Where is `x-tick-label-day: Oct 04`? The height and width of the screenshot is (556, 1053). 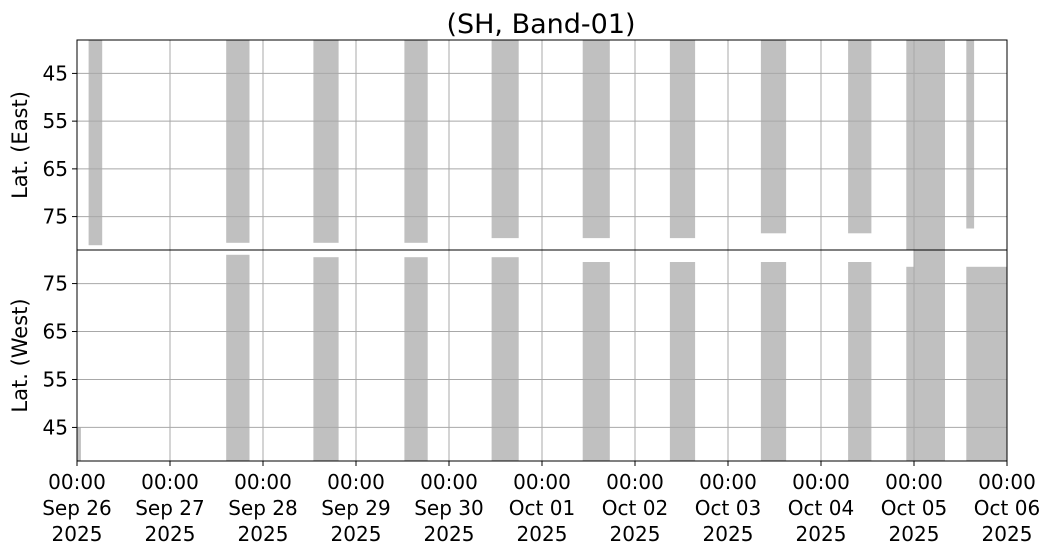
x-tick-label-day: Oct 04 is located at coordinates (821, 508).